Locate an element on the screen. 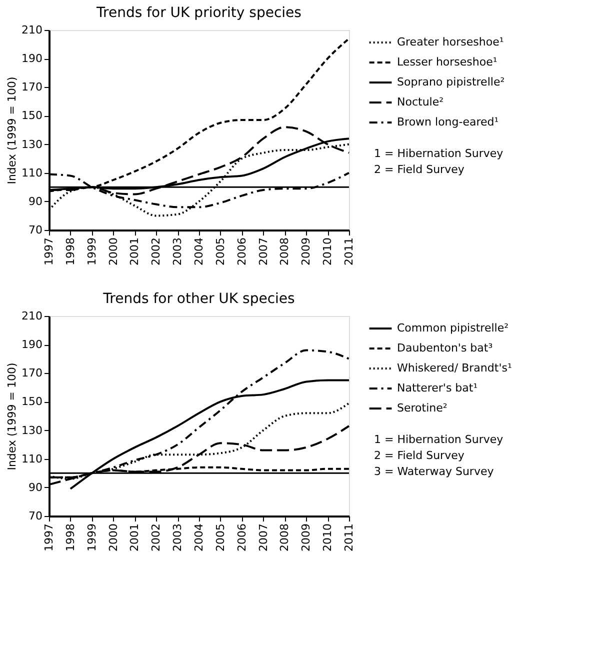 This screenshot has width=605, height=660. legend-label: Greater horseshoe¹ is located at coordinates (450, 42).